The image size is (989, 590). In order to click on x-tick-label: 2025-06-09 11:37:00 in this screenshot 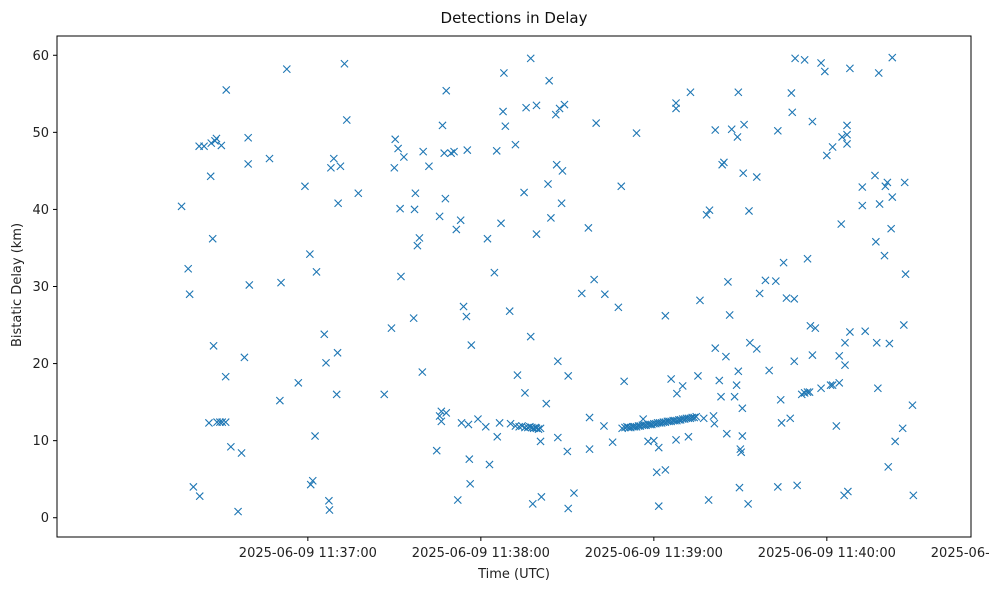, I will do `click(308, 553)`.